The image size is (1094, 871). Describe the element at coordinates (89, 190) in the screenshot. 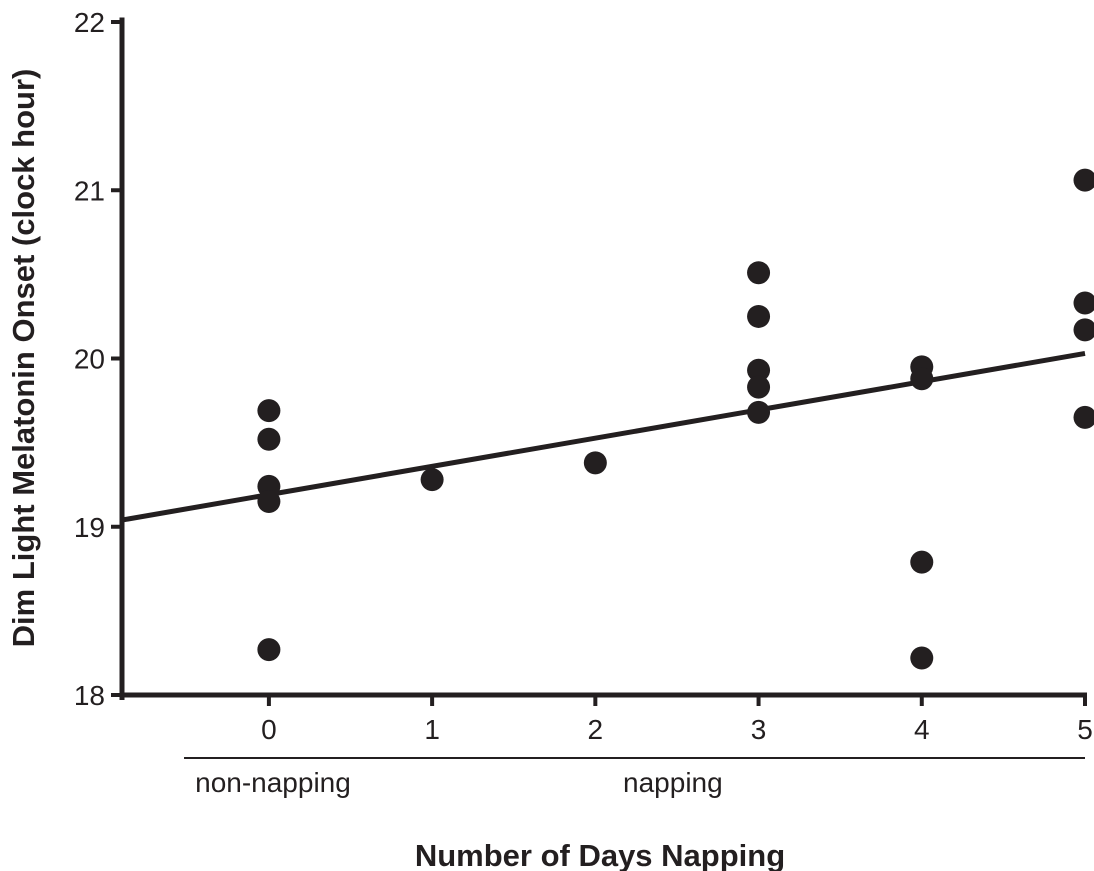

I see `y-tick-label: 21` at that location.